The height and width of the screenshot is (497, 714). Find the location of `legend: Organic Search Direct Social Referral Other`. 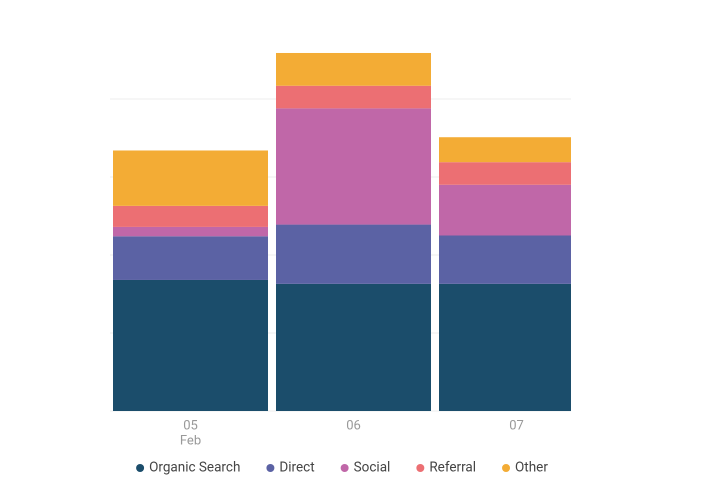

legend: Organic Search Direct Social Referral Other is located at coordinates (342, 468).